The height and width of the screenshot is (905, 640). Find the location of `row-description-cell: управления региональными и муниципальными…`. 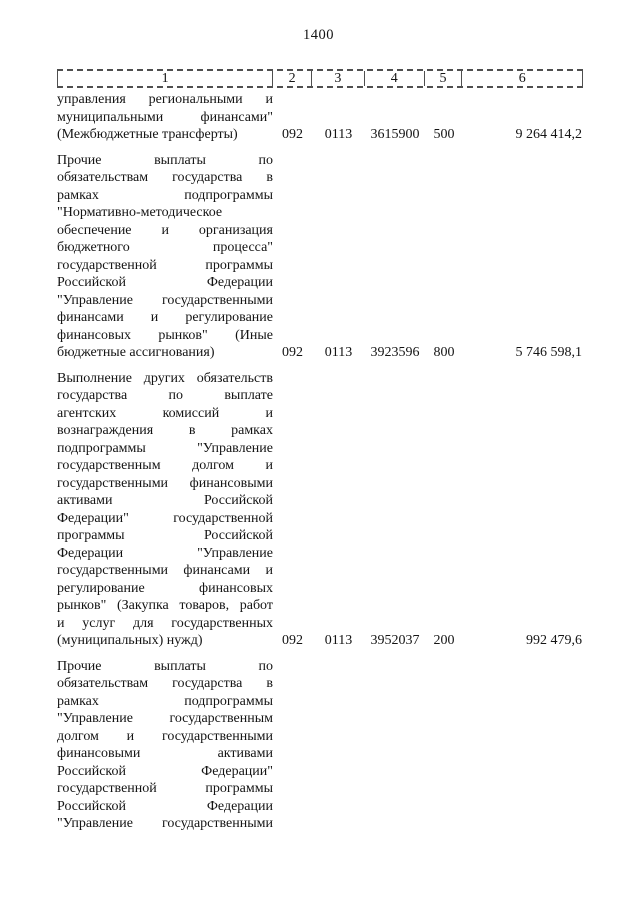

row-description-cell: управления региональными и муниципальными… is located at coordinates (165, 117).